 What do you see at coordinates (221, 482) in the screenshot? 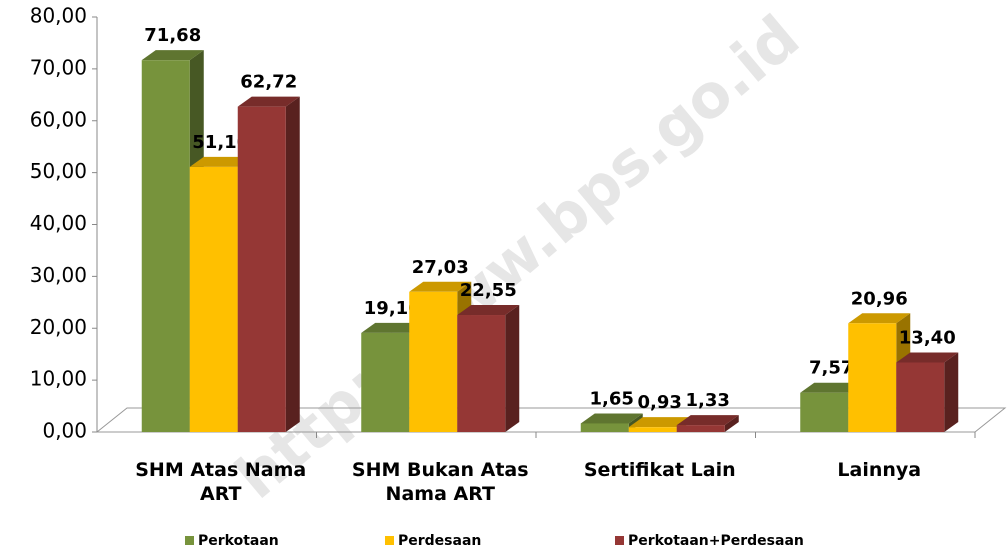
I see `x-tick-label: SHM Atas Nama ART` at bounding box center [221, 482].